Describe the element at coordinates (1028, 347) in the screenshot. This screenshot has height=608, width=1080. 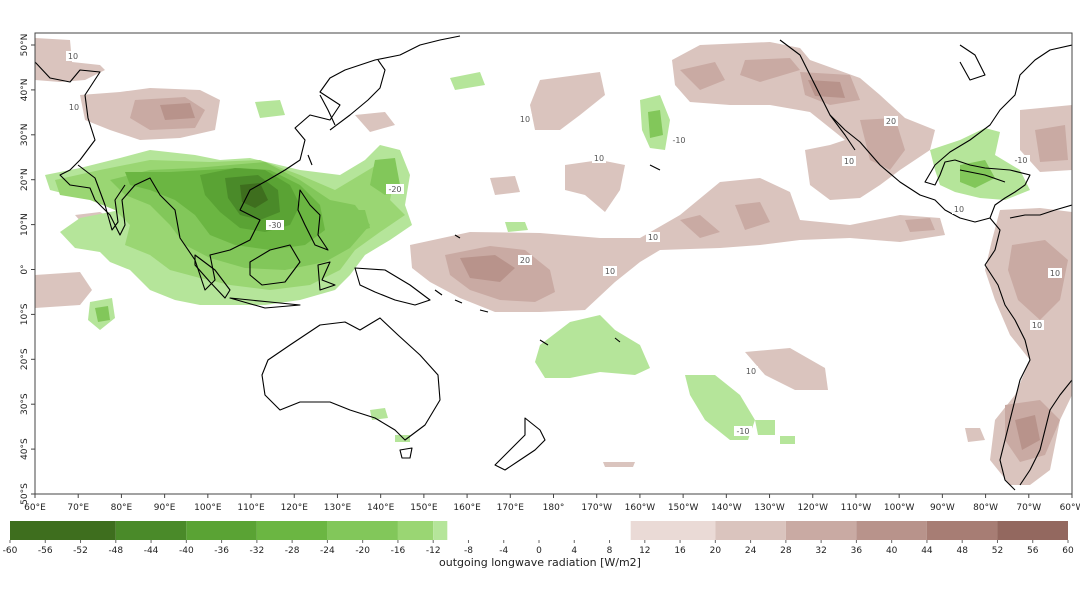
I see `coastline-south-america` at that location.